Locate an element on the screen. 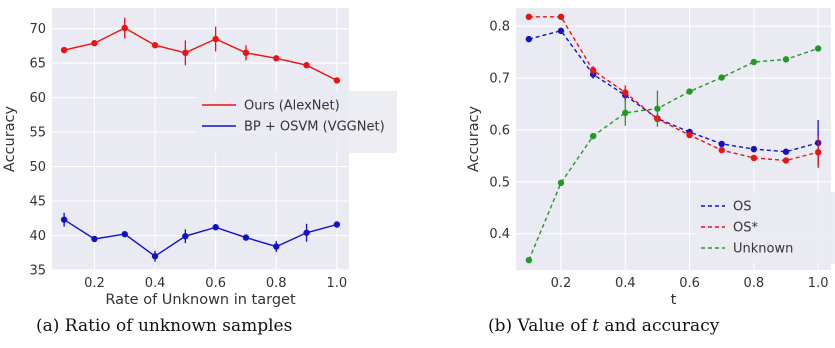 This screenshot has height=348, width=835. y-tick-label: 70 is located at coordinates (37, 29).